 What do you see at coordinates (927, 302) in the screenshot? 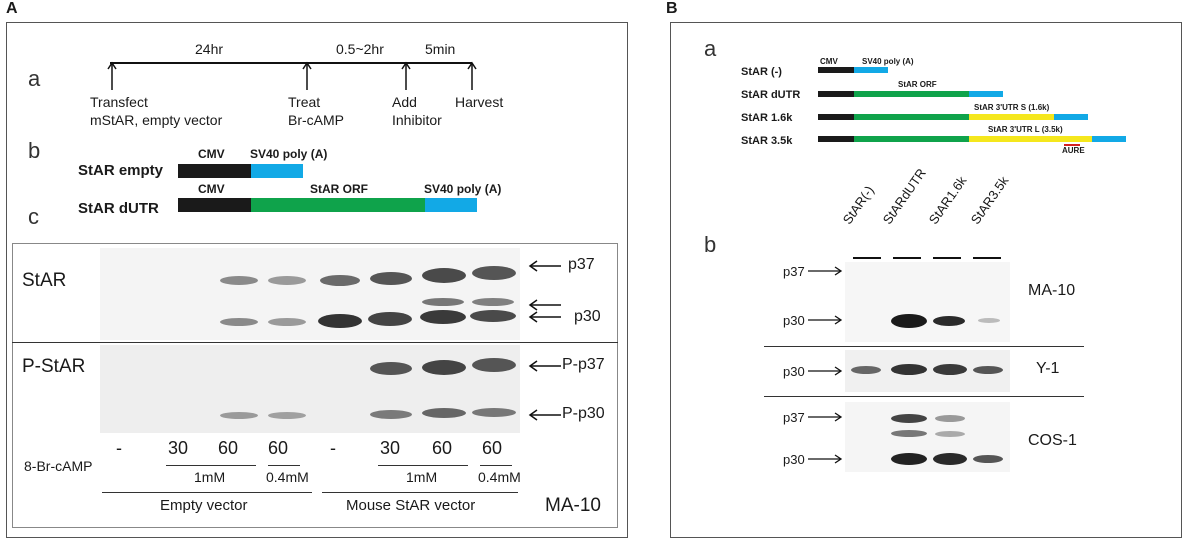
I see `blot-b-ma10` at bounding box center [927, 302].